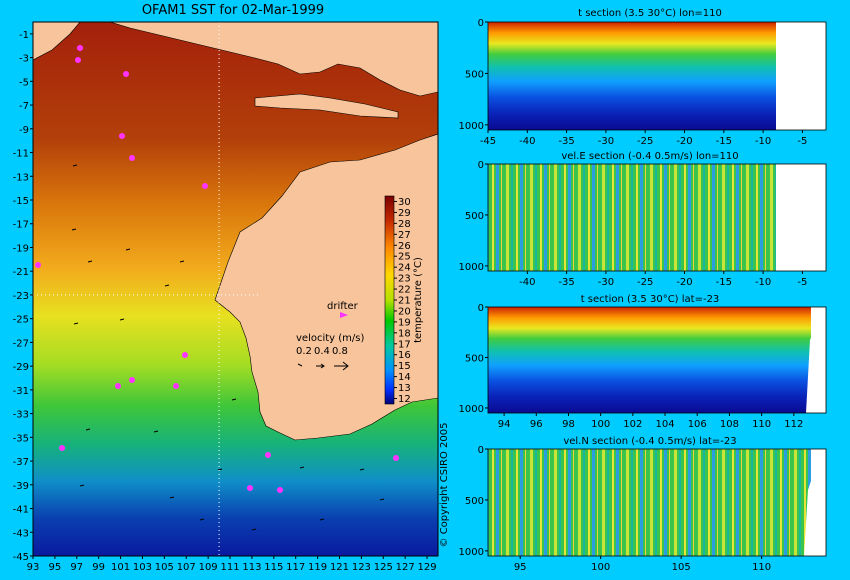 The image size is (850, 580). I want to click on colorbar-tick-label: 18, so click(404, 333).